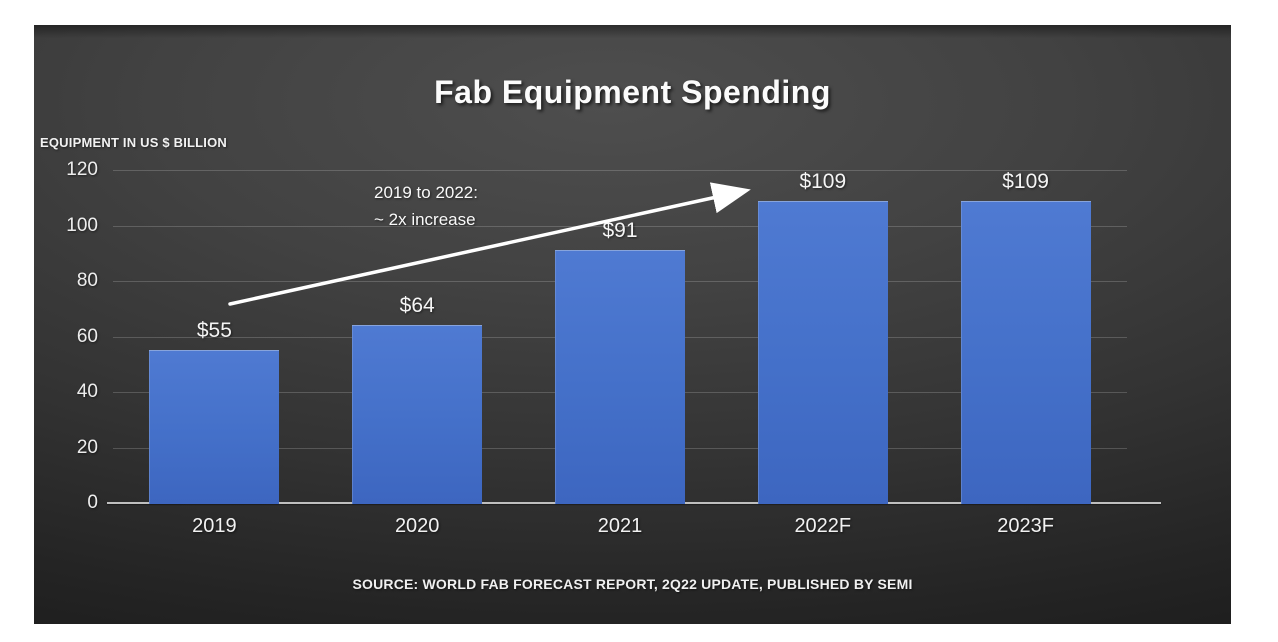 The image size is (1278, 642). What do you see at coordinates (417, 526) in the screenshot?
I see `x-axis-label-2020: 2020` at bounding box center [417, 526].